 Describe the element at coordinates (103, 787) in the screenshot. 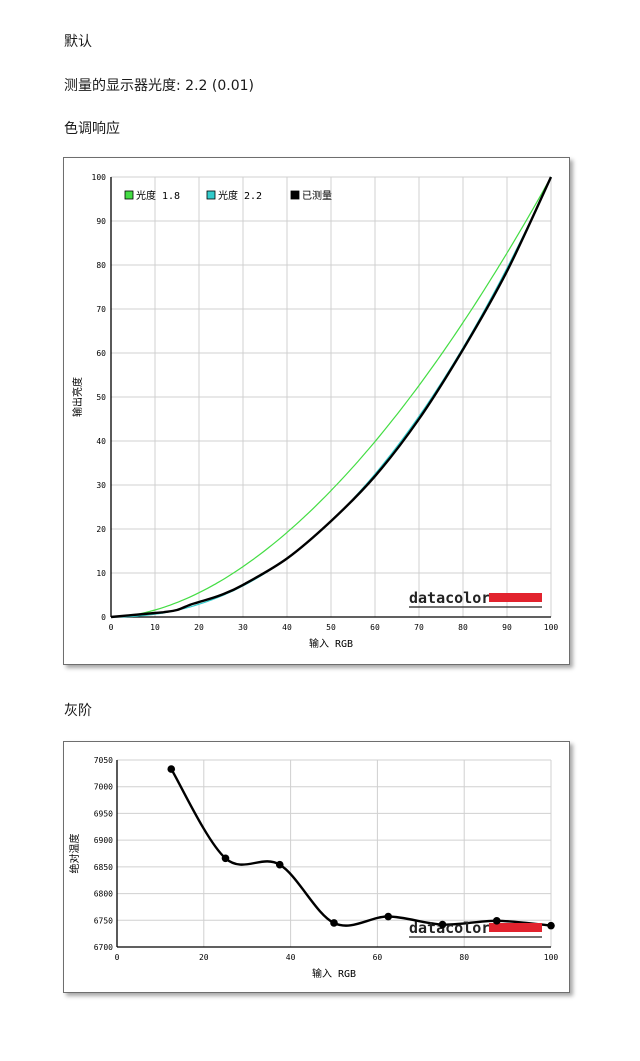

I see `y-tick-label: 7000` at that location.